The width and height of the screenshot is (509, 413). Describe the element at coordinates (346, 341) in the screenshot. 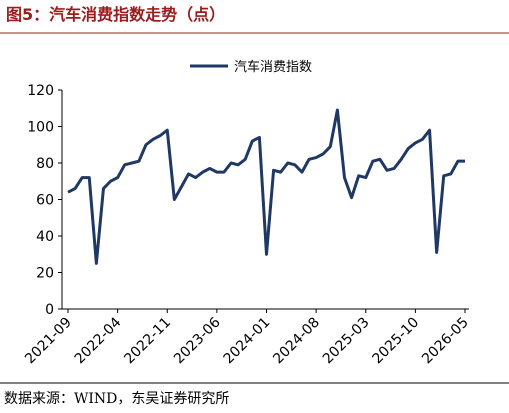

I see `x-tick-label: 2025-03` at that location.